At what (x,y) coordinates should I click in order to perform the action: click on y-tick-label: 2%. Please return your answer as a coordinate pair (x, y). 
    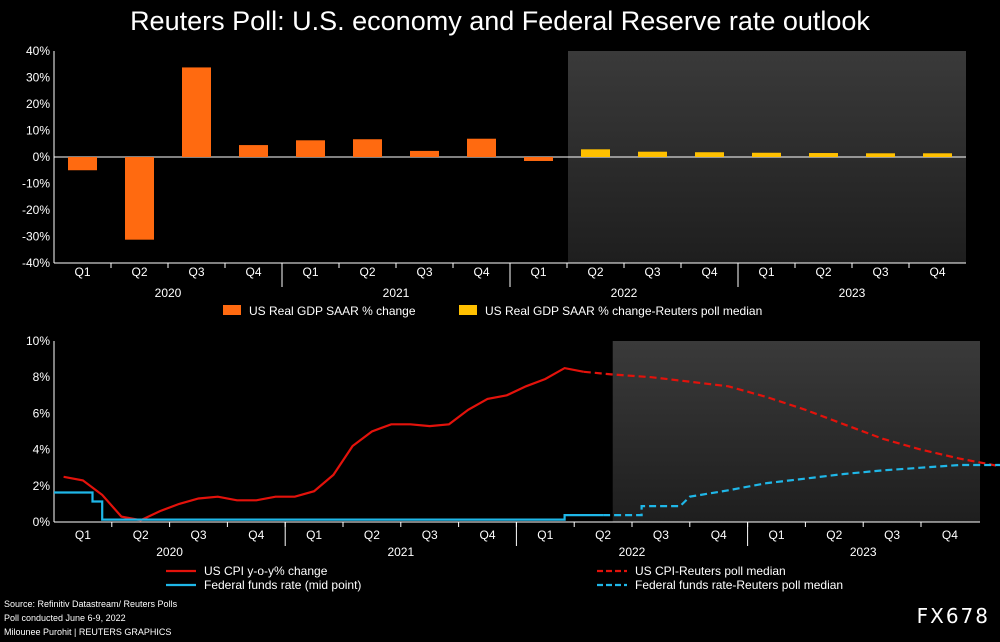
    Looking at the image, I should click on (42, 486).